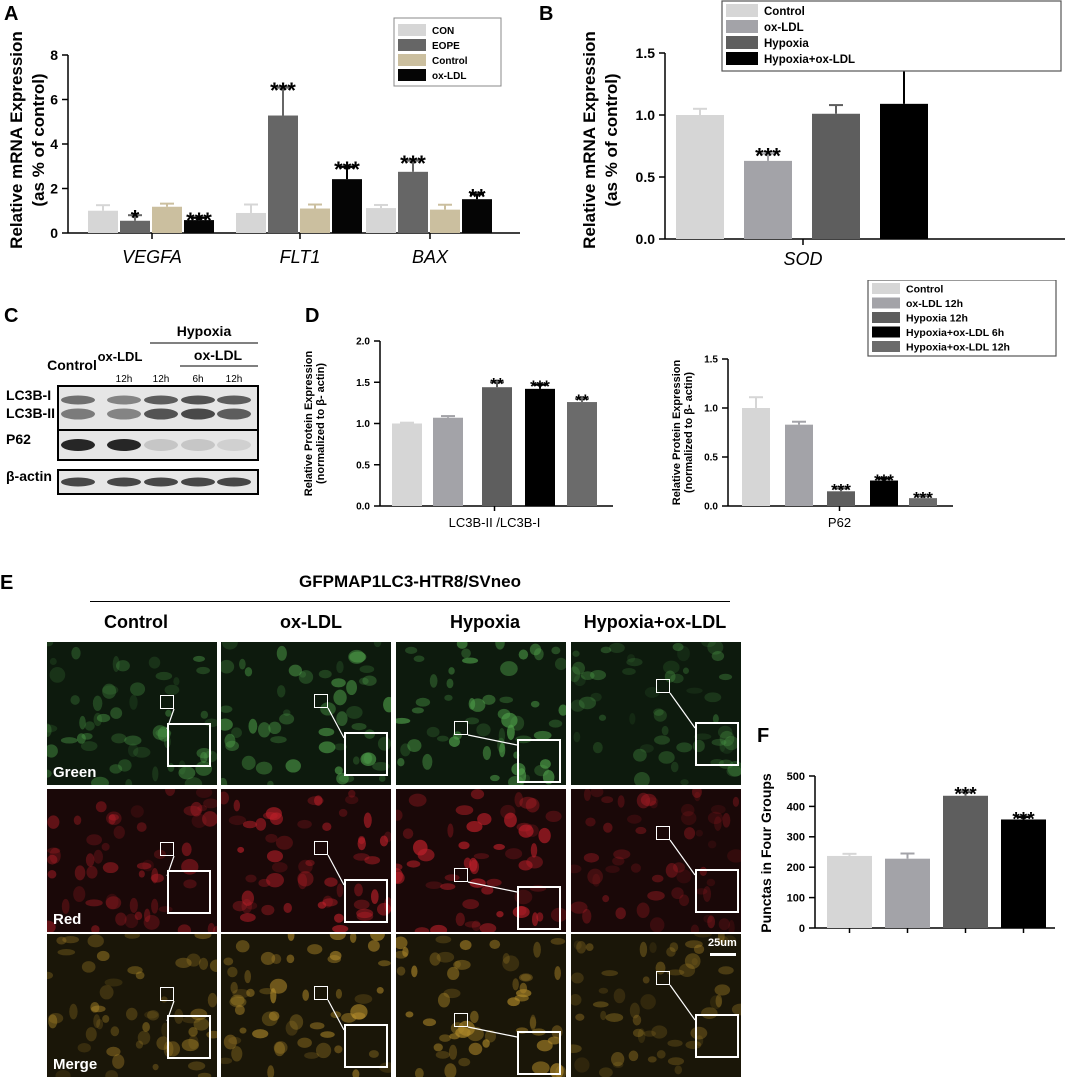 The image size is (1065, 1077). What do you see at coordinates (103, 221) in the screenshot?
I see `panel-a-bar-VEGFA-CON` at bounding box center [103, 221].